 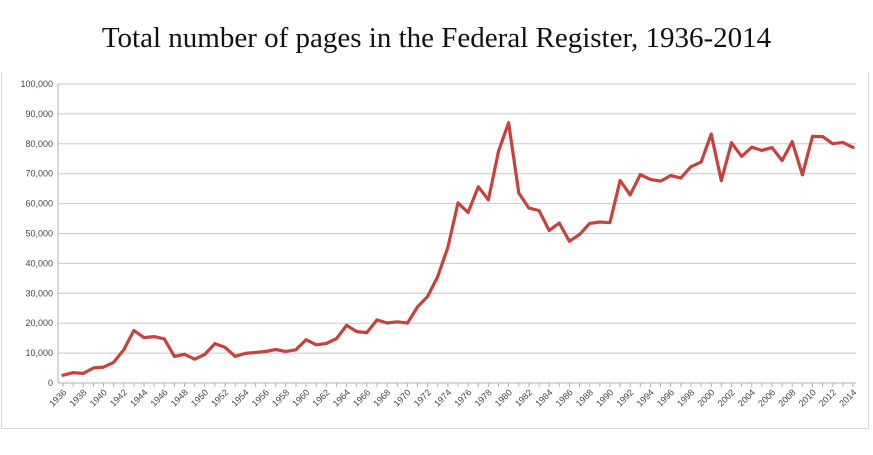 I want to click on x-tick-label: 1968, so click(x=381, y=397).